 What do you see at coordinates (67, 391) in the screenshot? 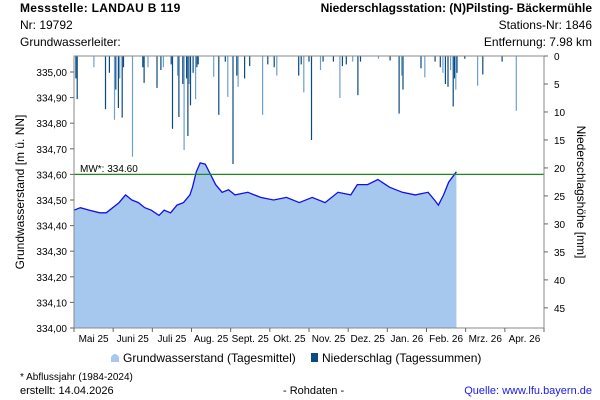
I see `created-date: erstellt: 14.04.2026` at bounding box center [67, 391].